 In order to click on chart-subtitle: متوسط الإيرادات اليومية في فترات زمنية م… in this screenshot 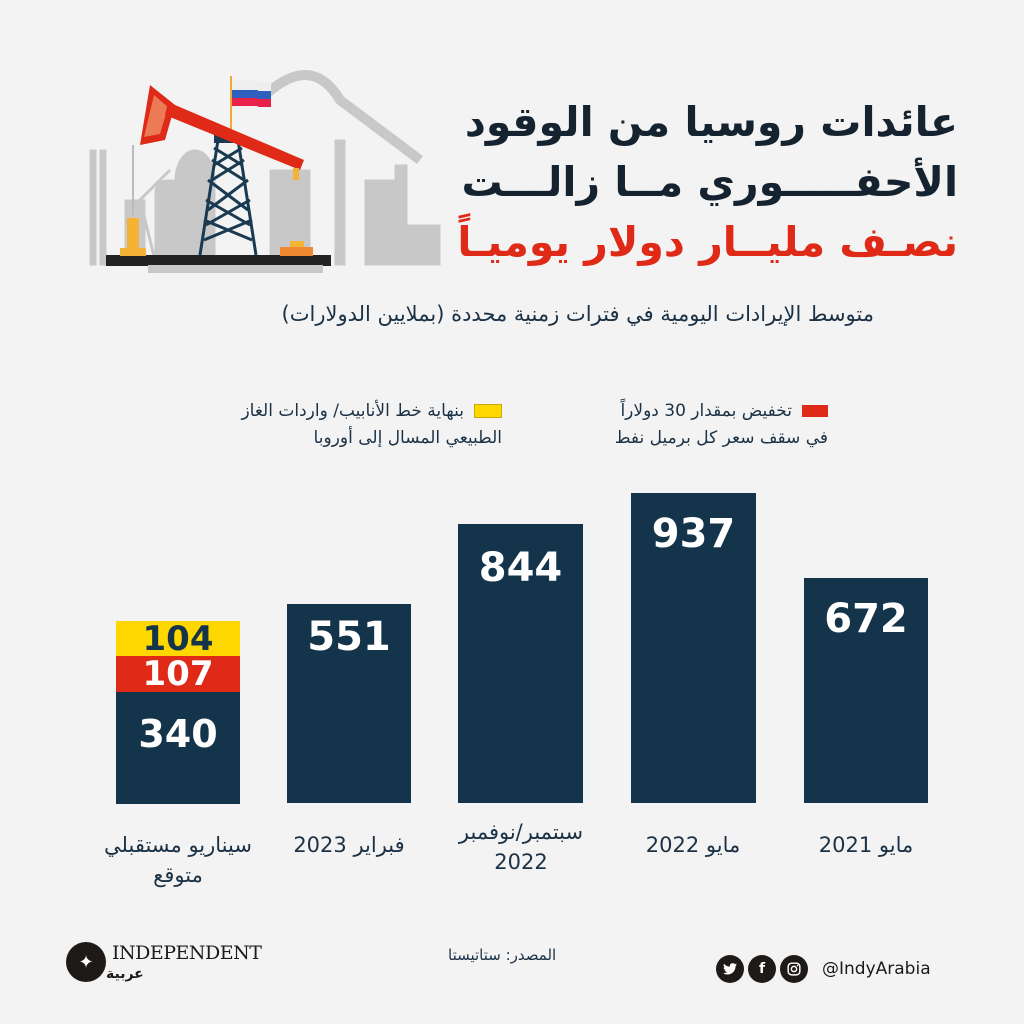, I will do `click(577, 314)`.